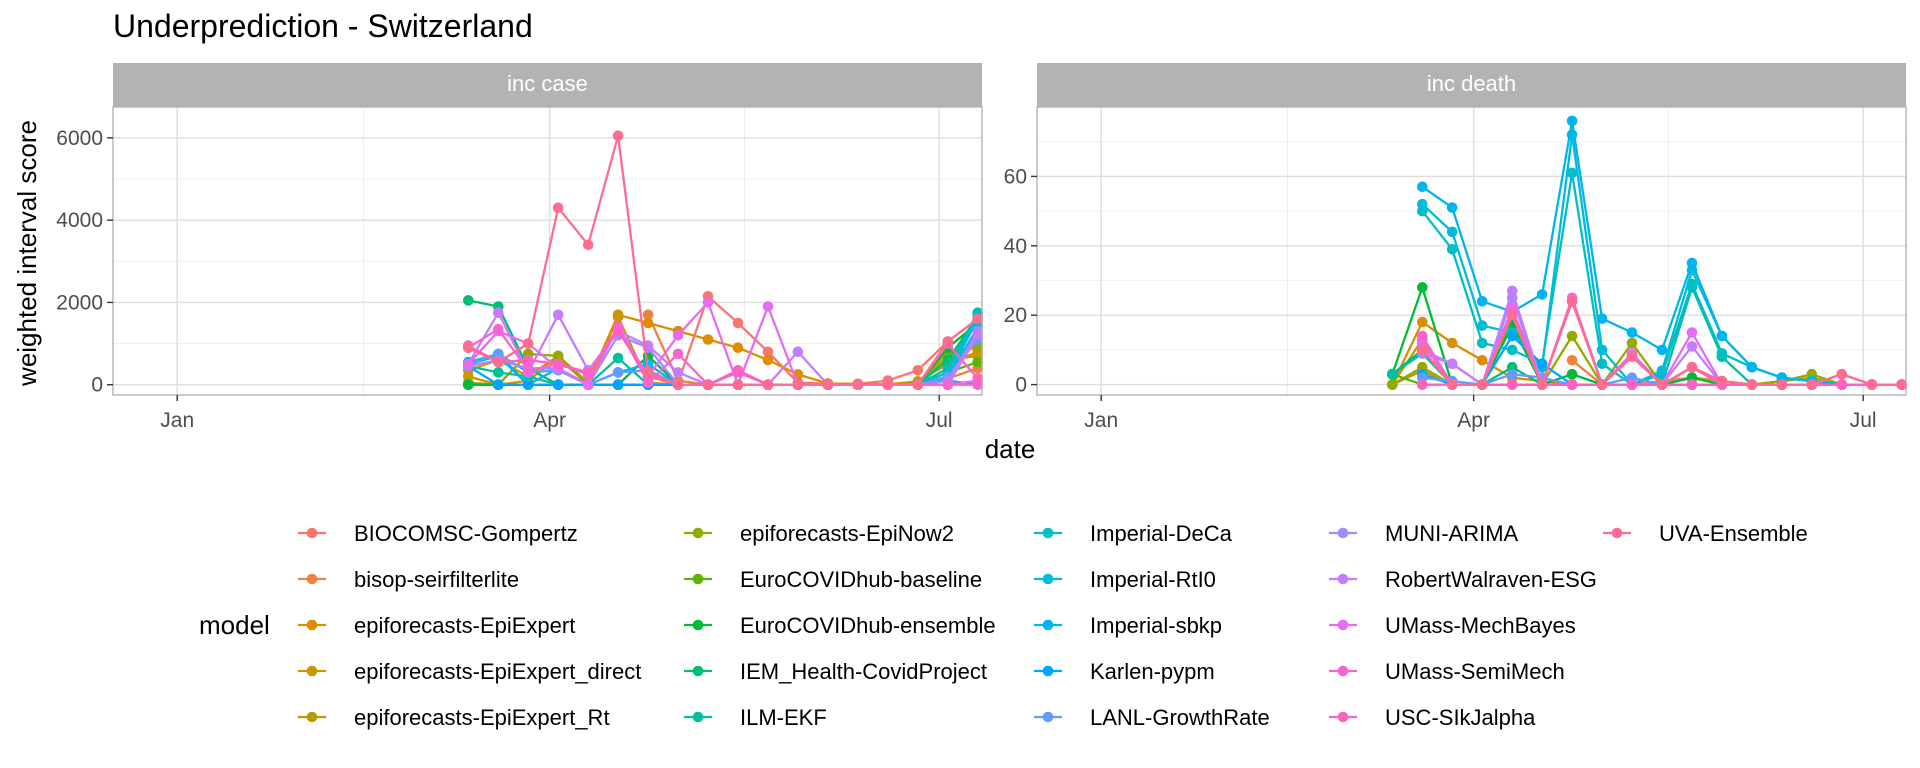  I want to click on y-tick-label: 2000, so click(79, 302).